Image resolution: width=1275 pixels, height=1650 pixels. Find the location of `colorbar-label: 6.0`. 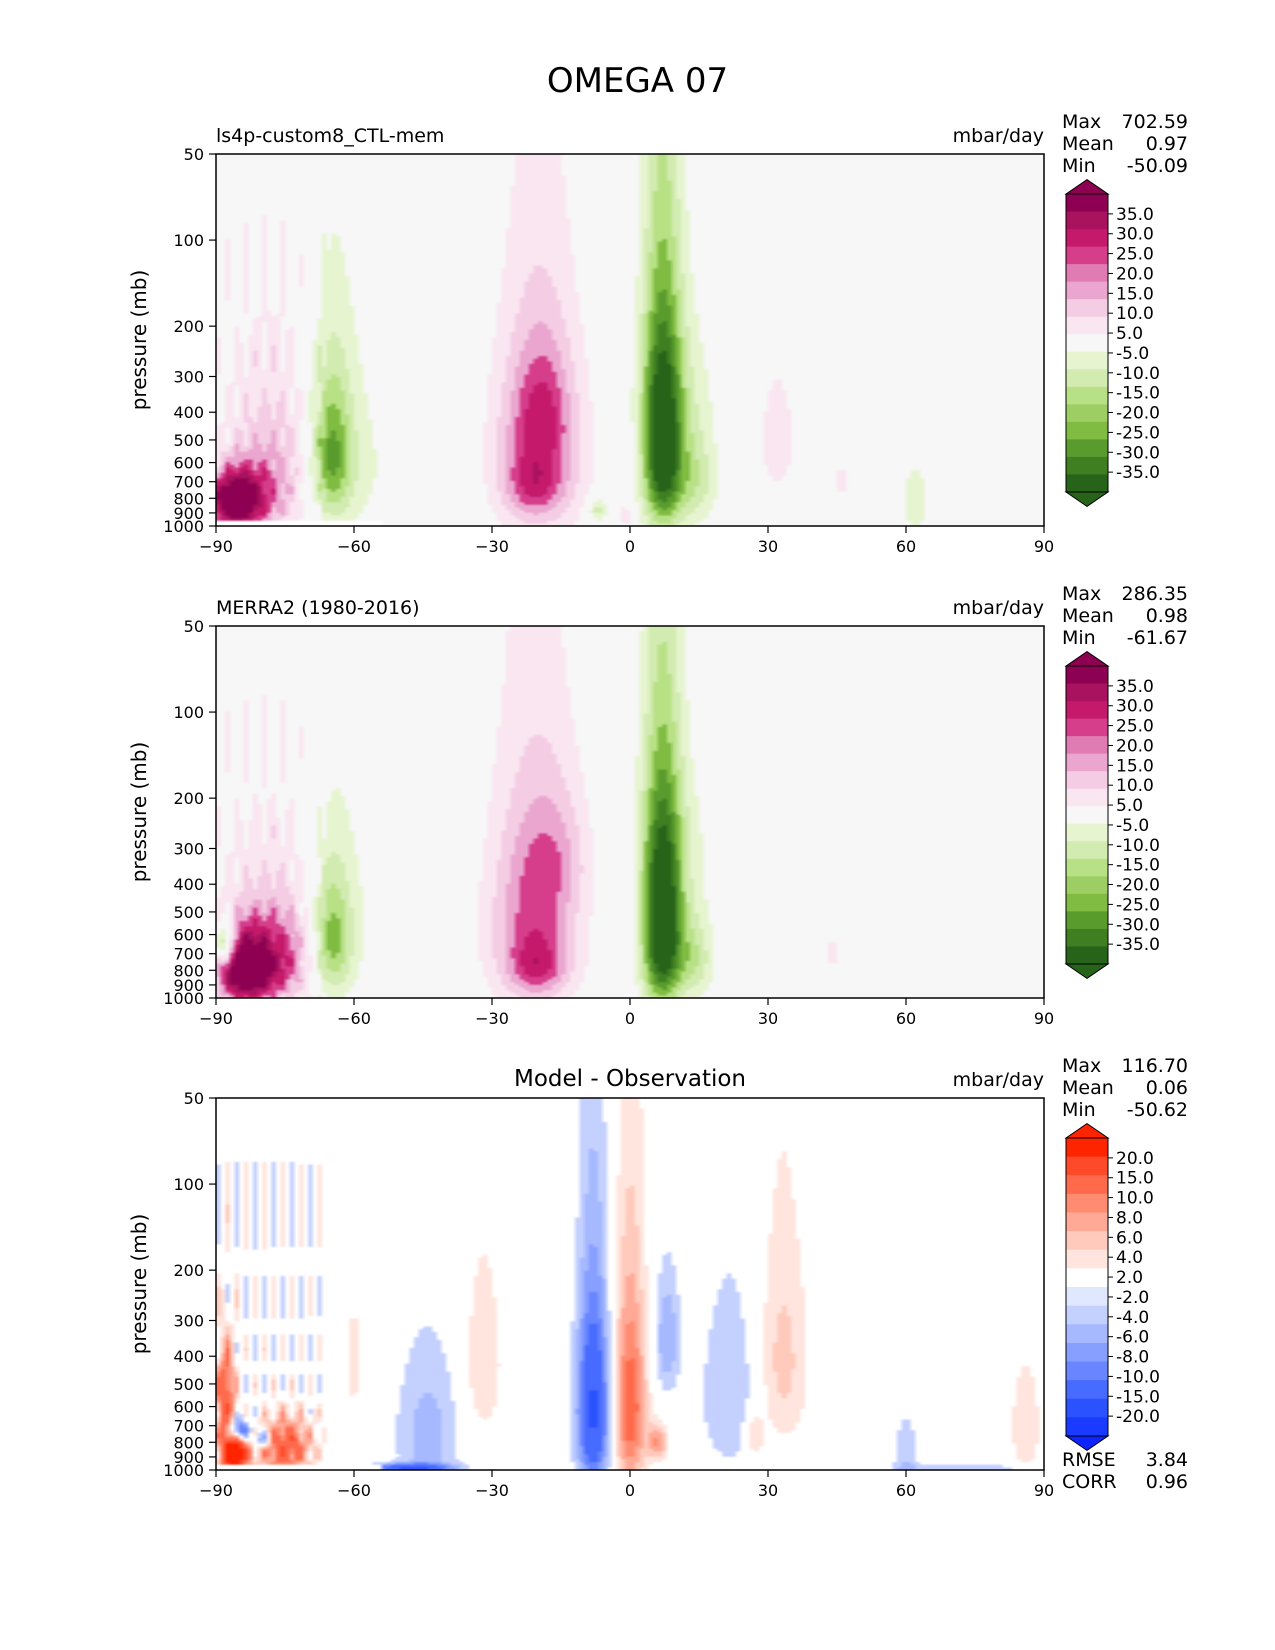

colorbar-label: 6.0 is located at coordinates (1129, 1238).